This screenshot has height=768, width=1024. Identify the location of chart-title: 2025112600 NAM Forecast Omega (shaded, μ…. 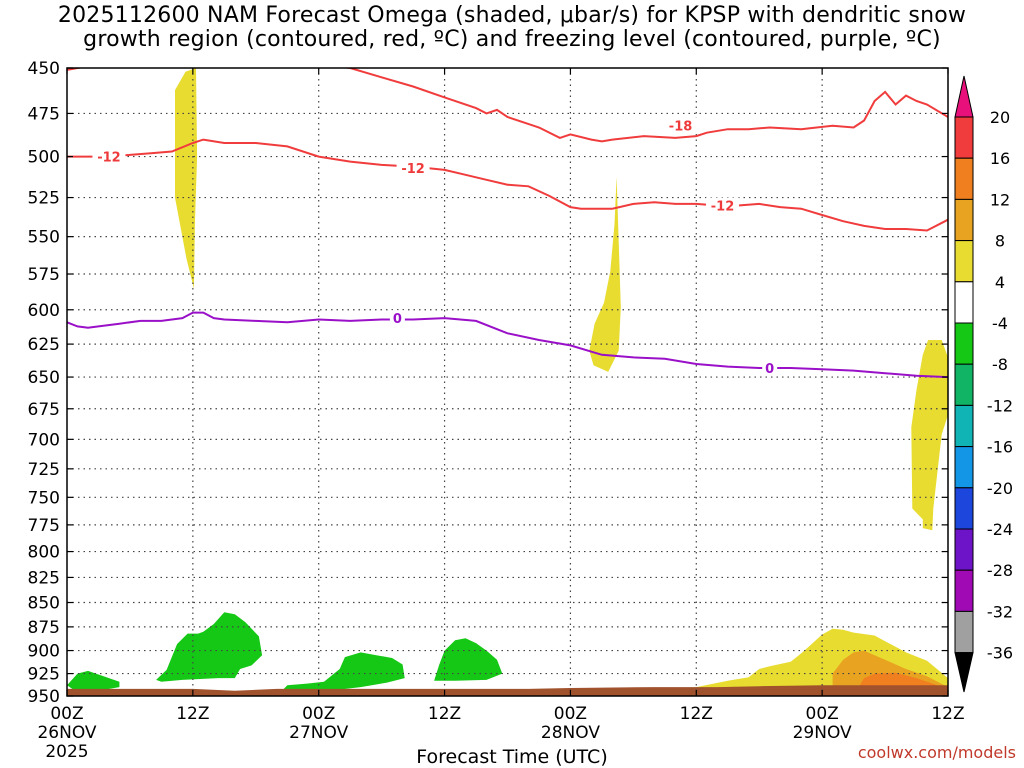
(512, 28).